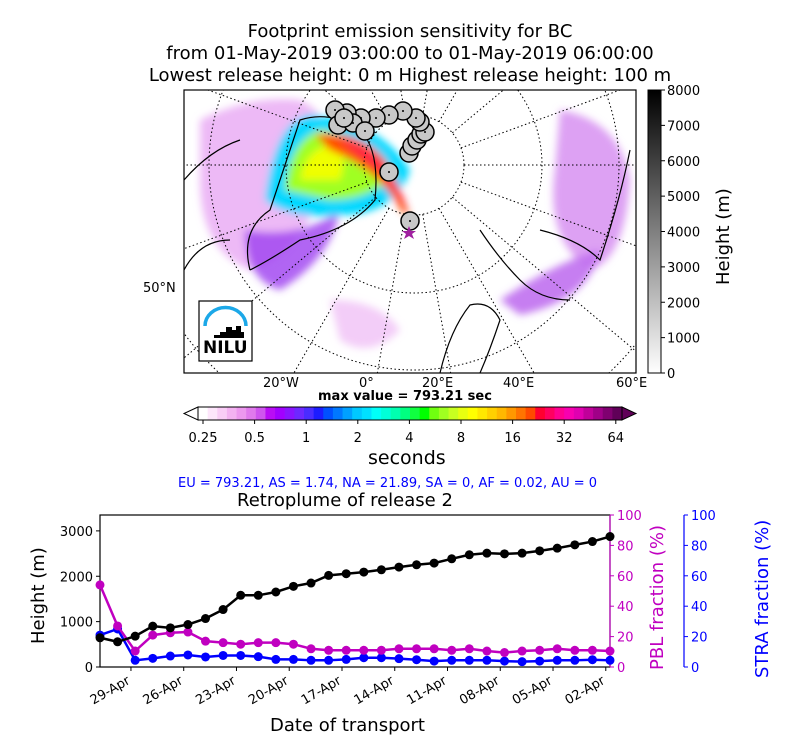  I want to click on stra-tick-label: 40, so click(699, 607).